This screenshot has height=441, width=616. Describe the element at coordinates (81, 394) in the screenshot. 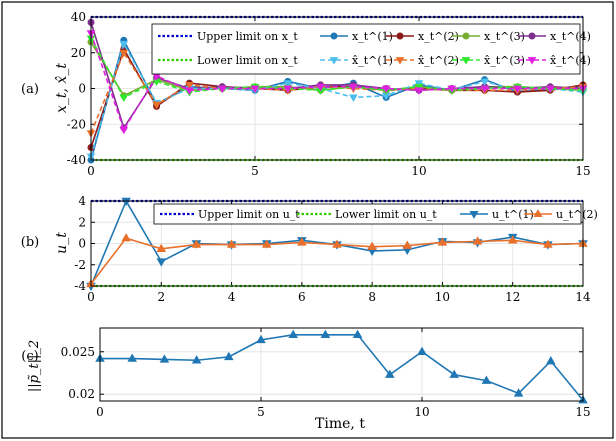

I see `y-tick-label: 0.02` at that location.